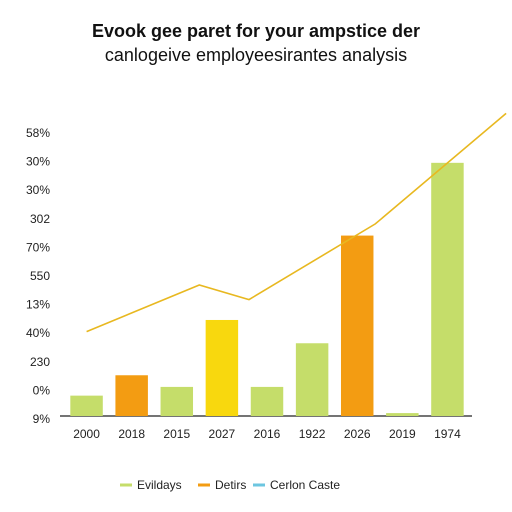 The height and width of the screenshot is (512, 512). I want to click on y-tick-label: 13%, so click(38, 305).